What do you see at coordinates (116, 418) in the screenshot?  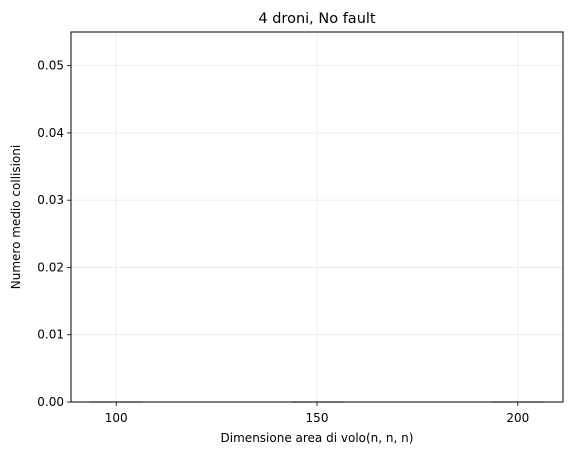 I see `x-tick-label: 100` at bounding box center [116, 418].